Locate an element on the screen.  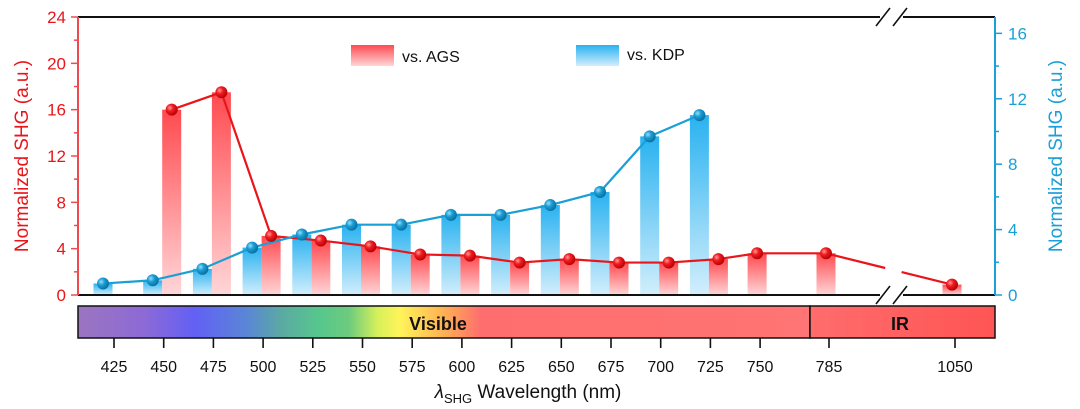
left-axis-ticks: 0 4 8 12 16 20 24 is located at coordinates (62, 156).